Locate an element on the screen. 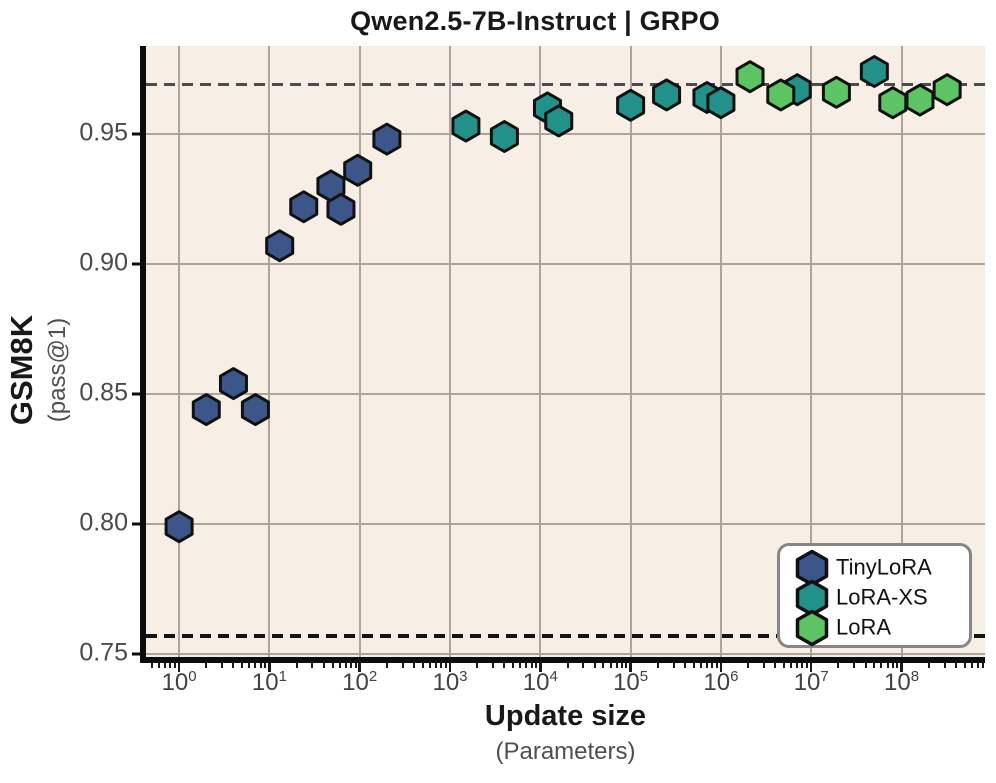 The height and width of the screenshot is (783, 996). x-tick-label: 107 is located at coordinates (811, 682).